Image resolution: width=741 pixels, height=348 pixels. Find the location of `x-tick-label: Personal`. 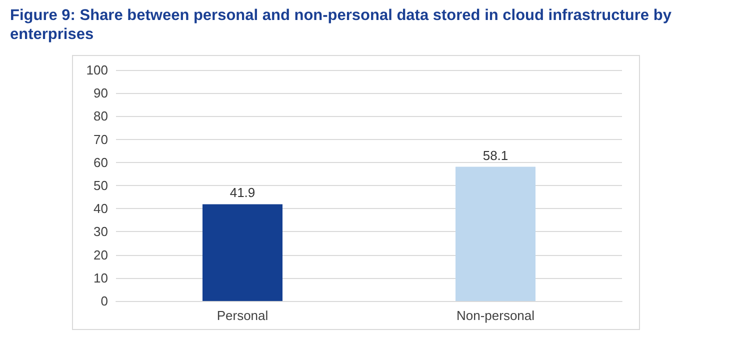

x-tick-label: Personal is located at coordinates (242, 315).